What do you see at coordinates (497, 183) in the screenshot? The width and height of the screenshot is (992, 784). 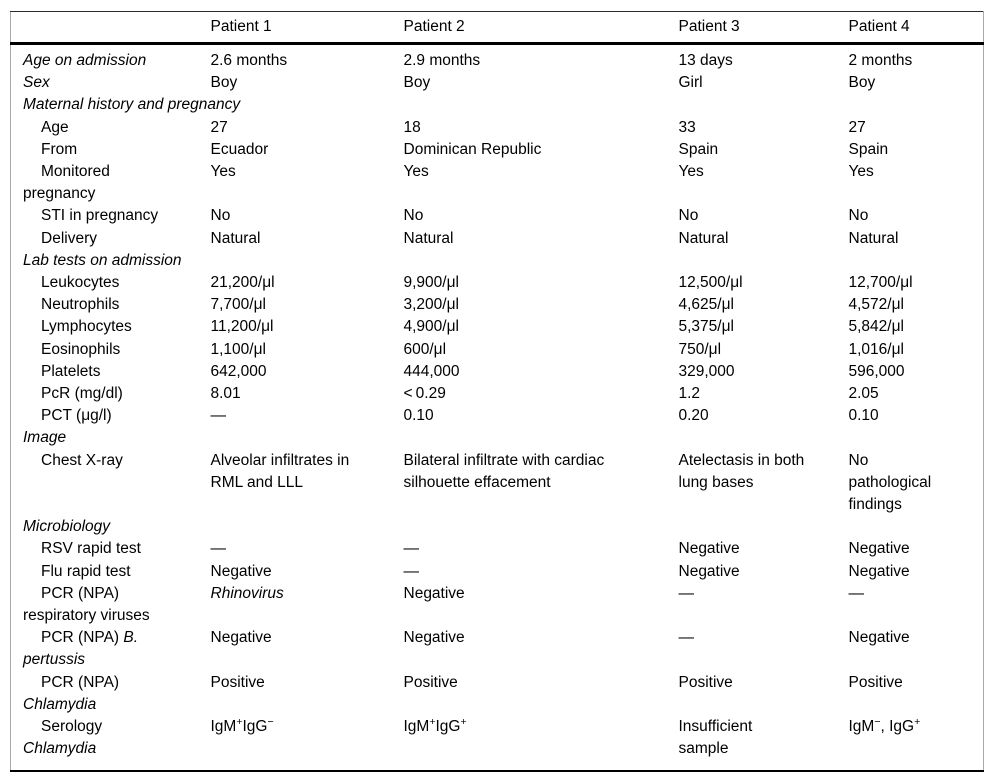 I see `table-row-monitored-pregnancy: Monitored pregnancy Yes Yes Yes Yes` at bounding box center [497, 183].